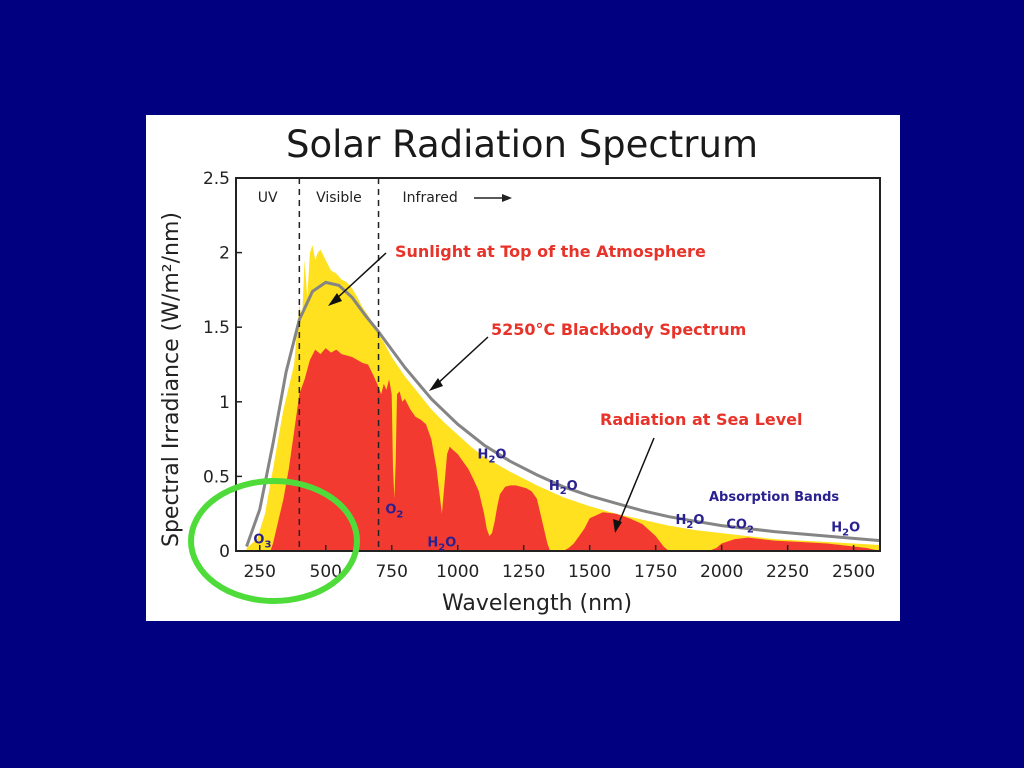  I want to click on chart-title: Solar Radiation Spectrum, so click(522, 144).